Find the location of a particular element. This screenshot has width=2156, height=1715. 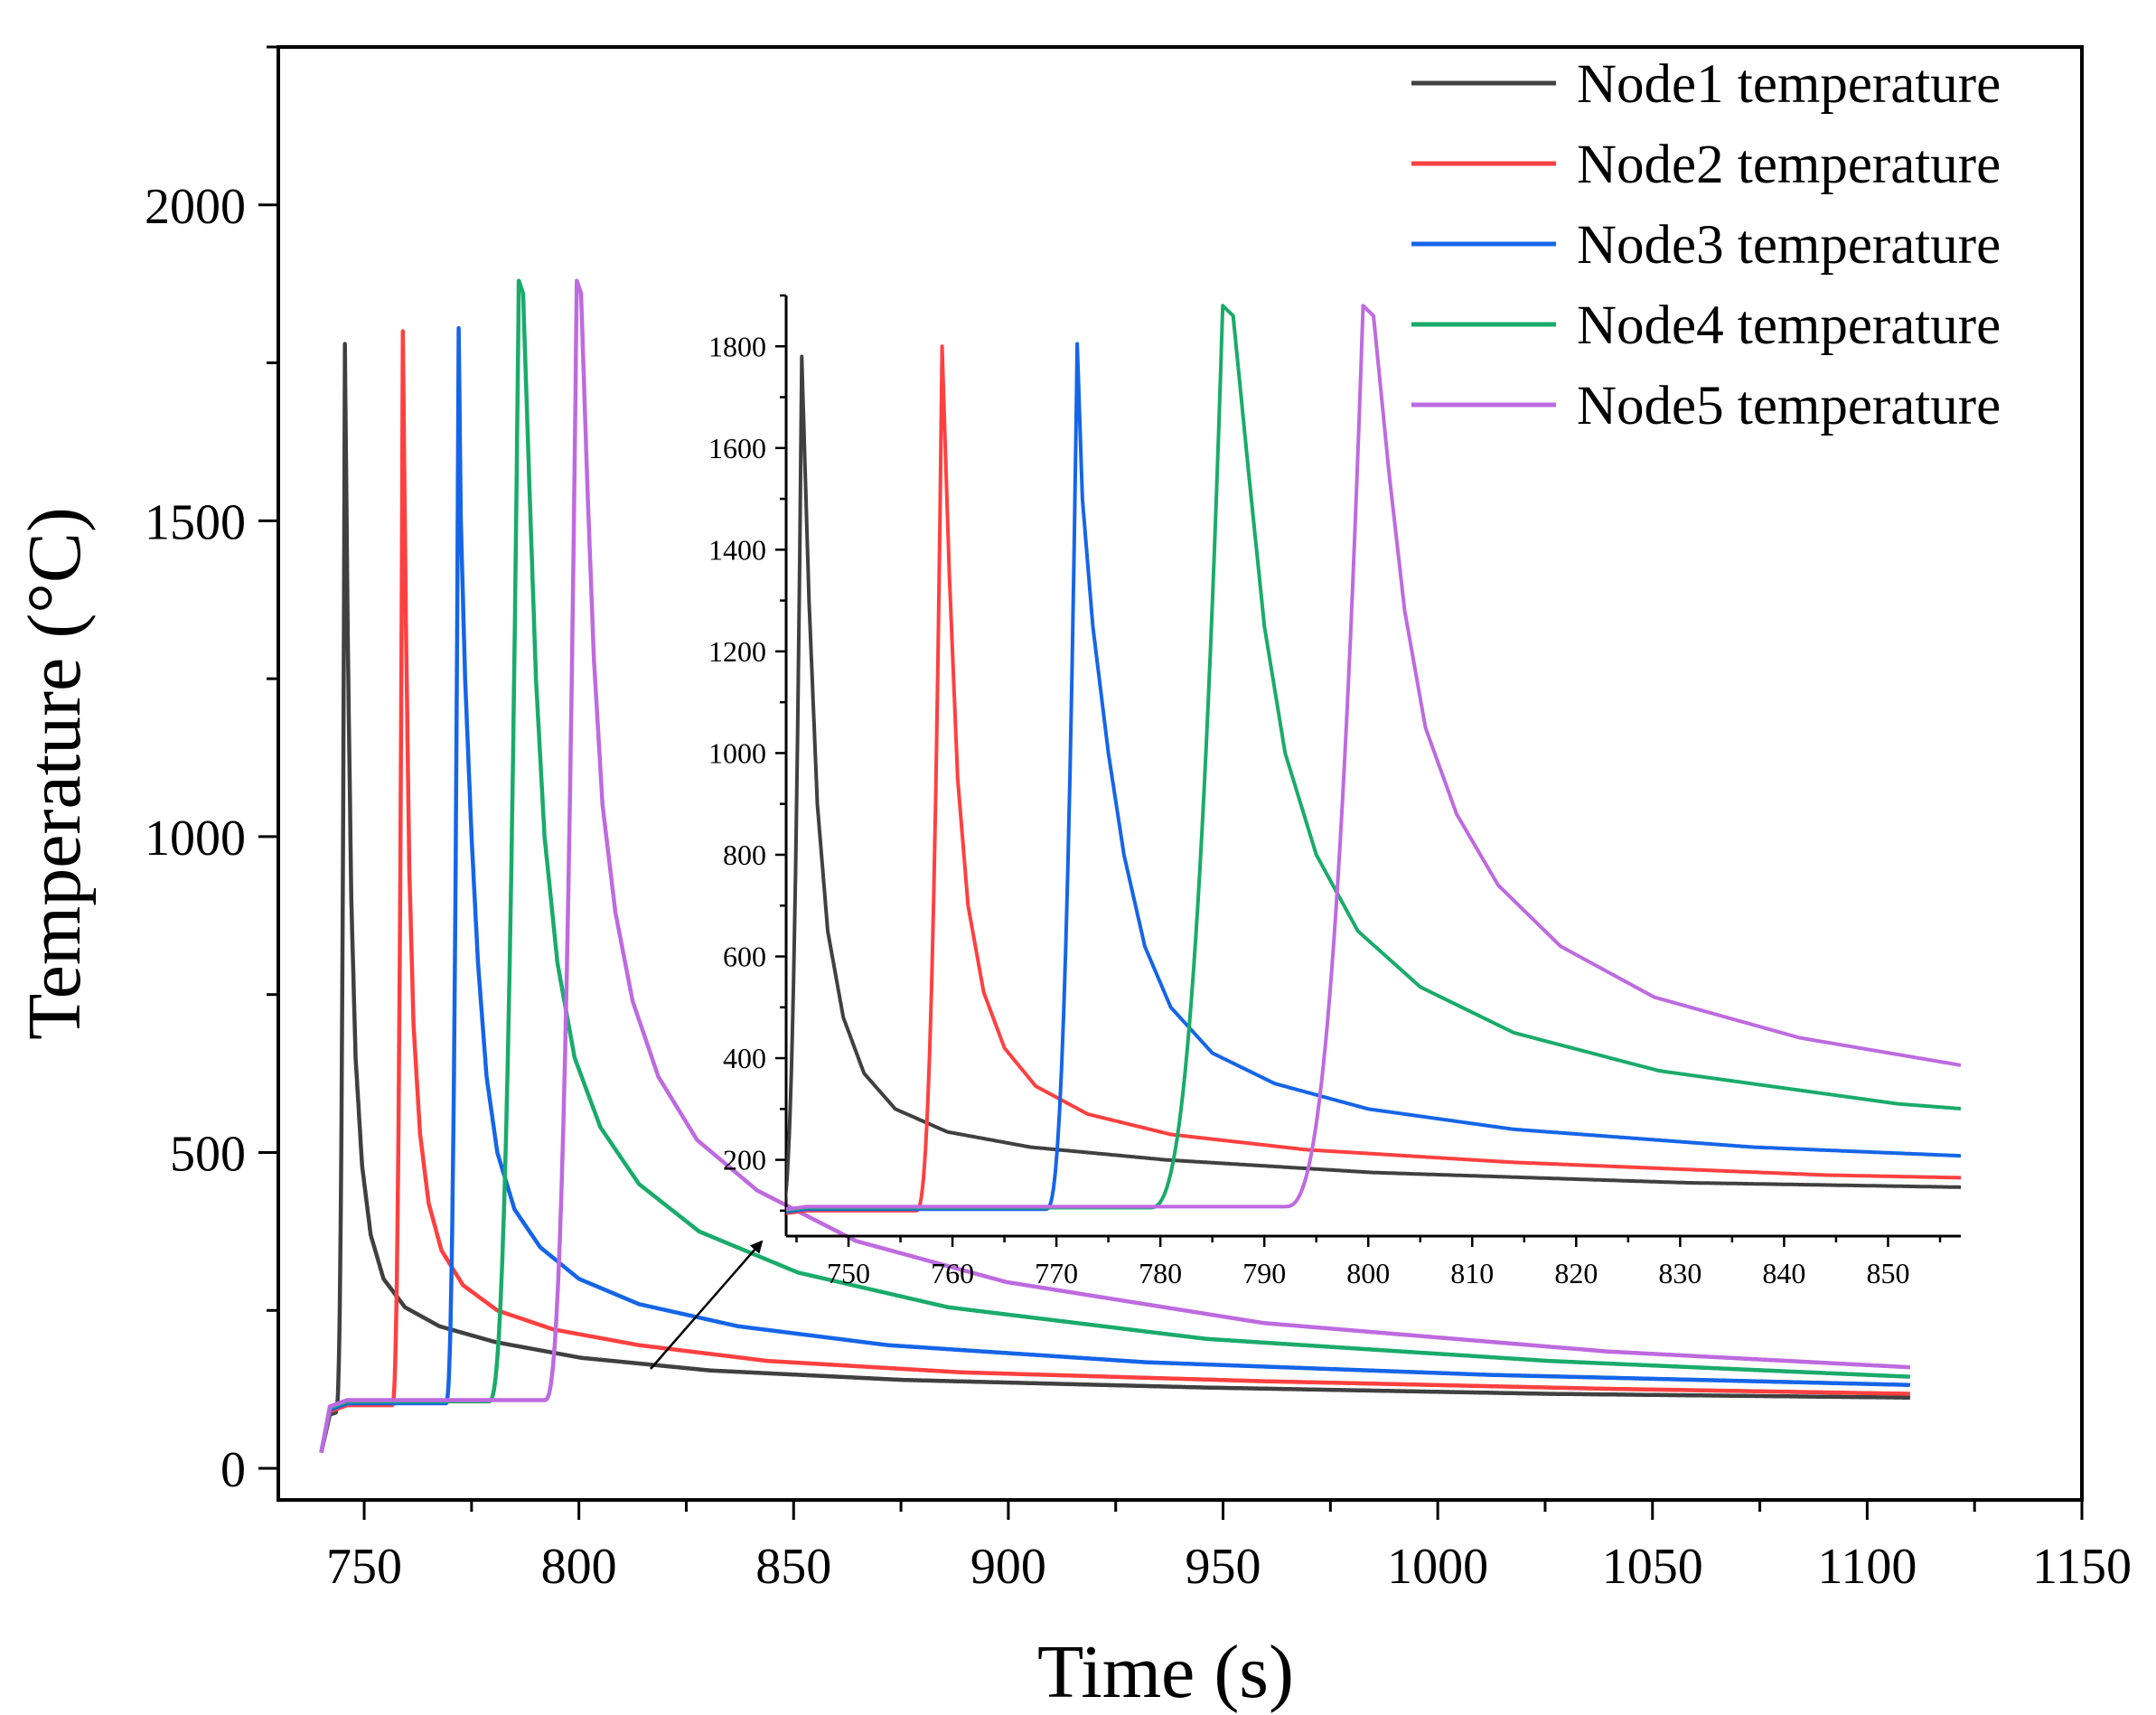

x-tick-label: 1050 is located at coordinates (1652, 1567).